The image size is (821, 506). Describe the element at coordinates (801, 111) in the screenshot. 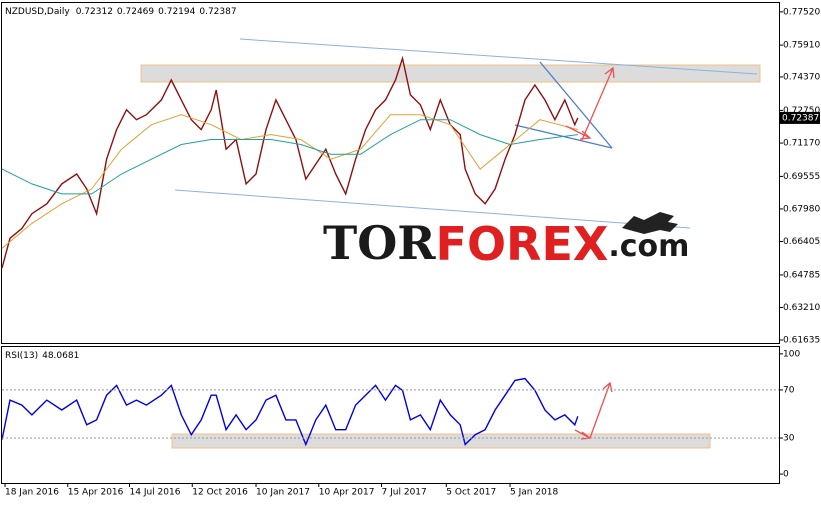

I see `y-tick-label: 0.72750` at that location.